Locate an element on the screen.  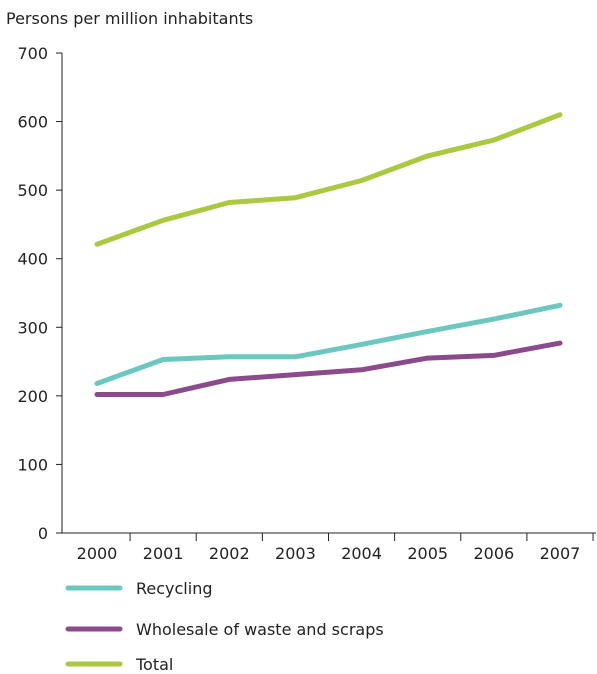
x-tick-label: 2000 is located at coordinates (97, 553).